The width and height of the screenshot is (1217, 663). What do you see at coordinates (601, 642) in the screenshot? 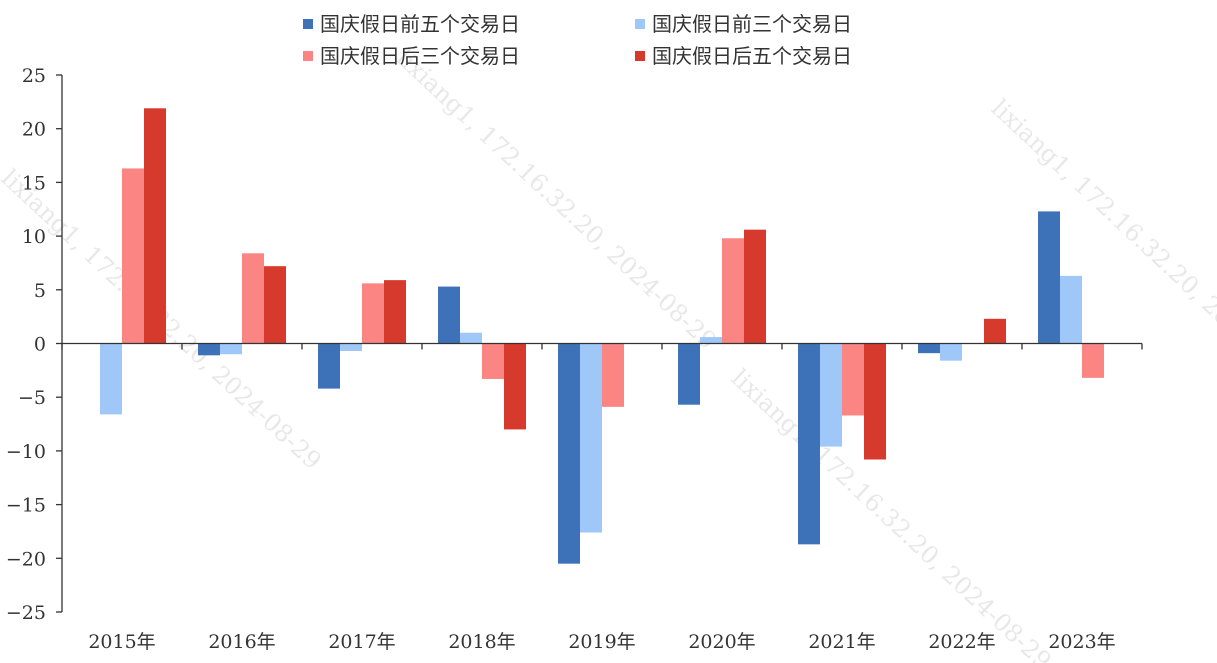
I see `x-tick-label: 2019年` at bounding box center [601, 642].